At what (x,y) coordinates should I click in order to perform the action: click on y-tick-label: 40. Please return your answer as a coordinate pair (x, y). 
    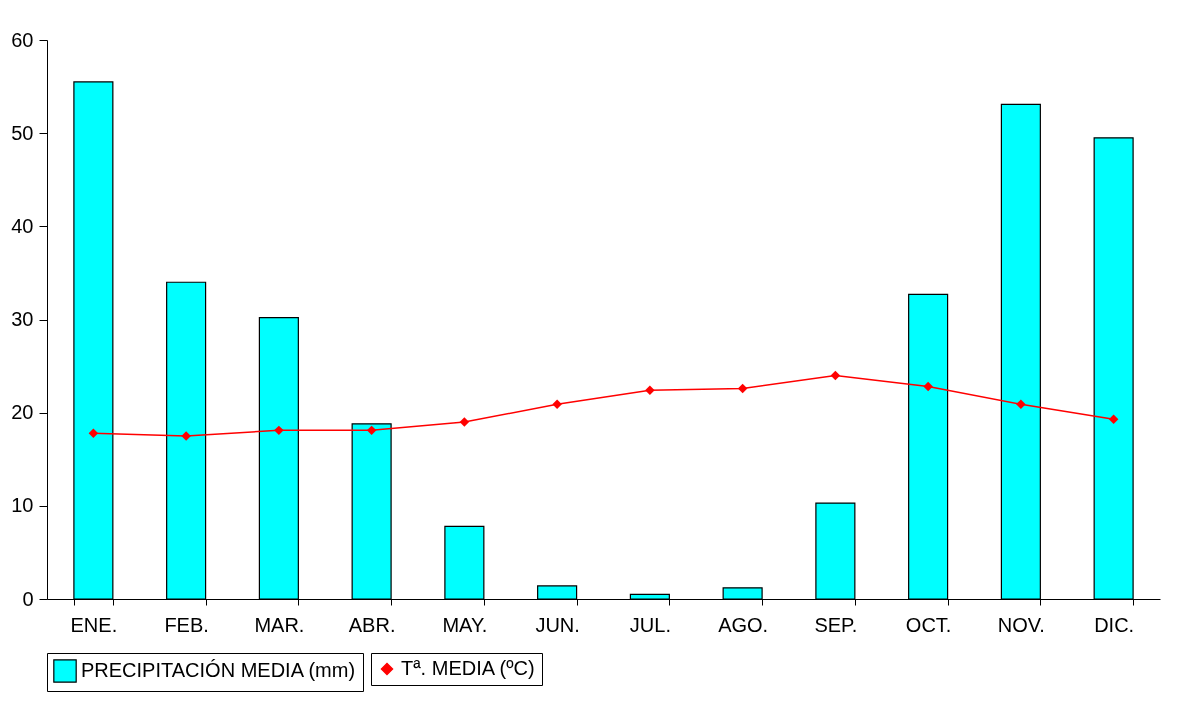
    Looking at the image, I should click on (22, 225).